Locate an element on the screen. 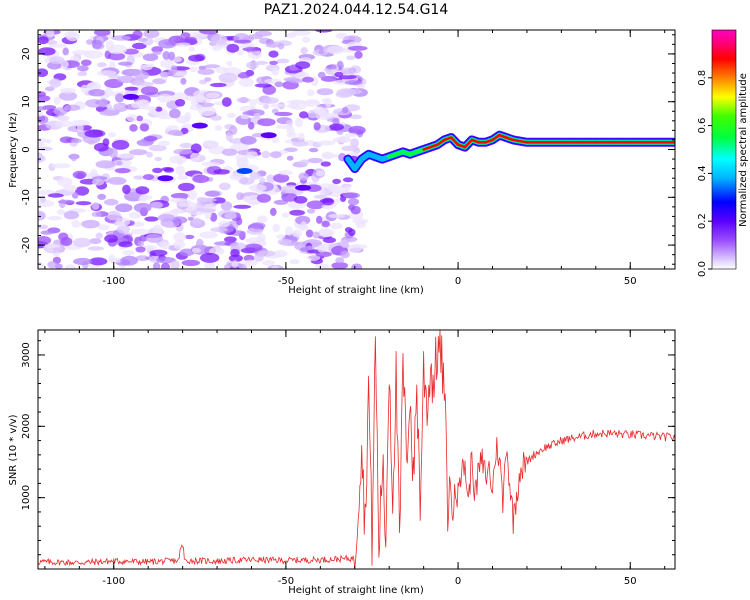 This screenshot has width=750, height=600. colorbar-tick-label: 0.4 is located at coordinates (702, 173).